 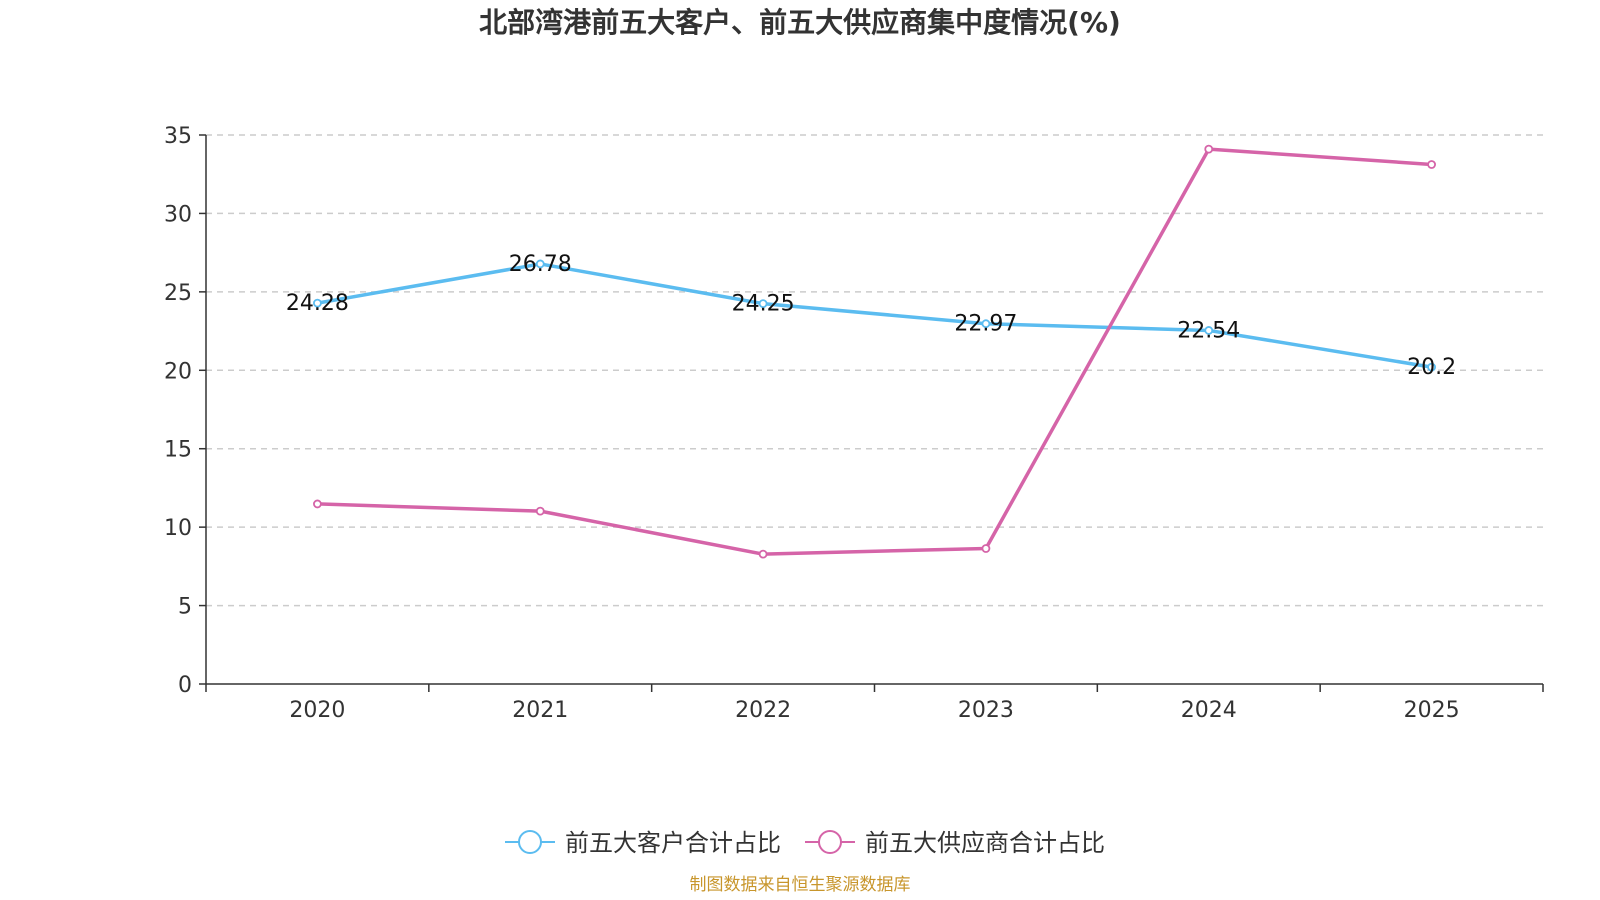 I want to click on legend-item-2: 前五大供应商合计占比, so click(x=955, y=843).